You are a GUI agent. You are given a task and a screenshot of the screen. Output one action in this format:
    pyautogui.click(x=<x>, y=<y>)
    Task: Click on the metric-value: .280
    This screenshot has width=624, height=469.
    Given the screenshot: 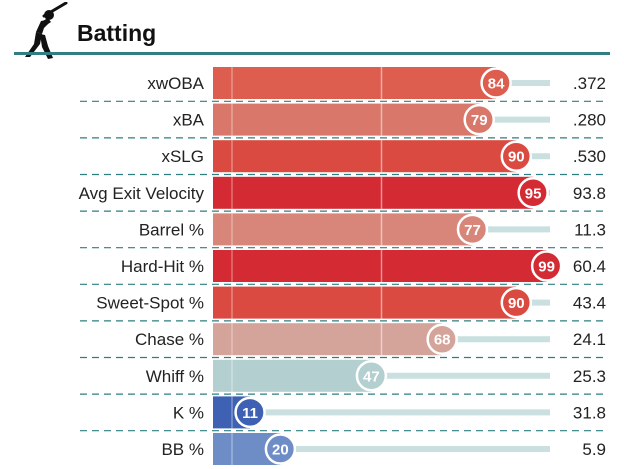 What is the action you would take?
    pyautogui.click(x=589, y=120)
    